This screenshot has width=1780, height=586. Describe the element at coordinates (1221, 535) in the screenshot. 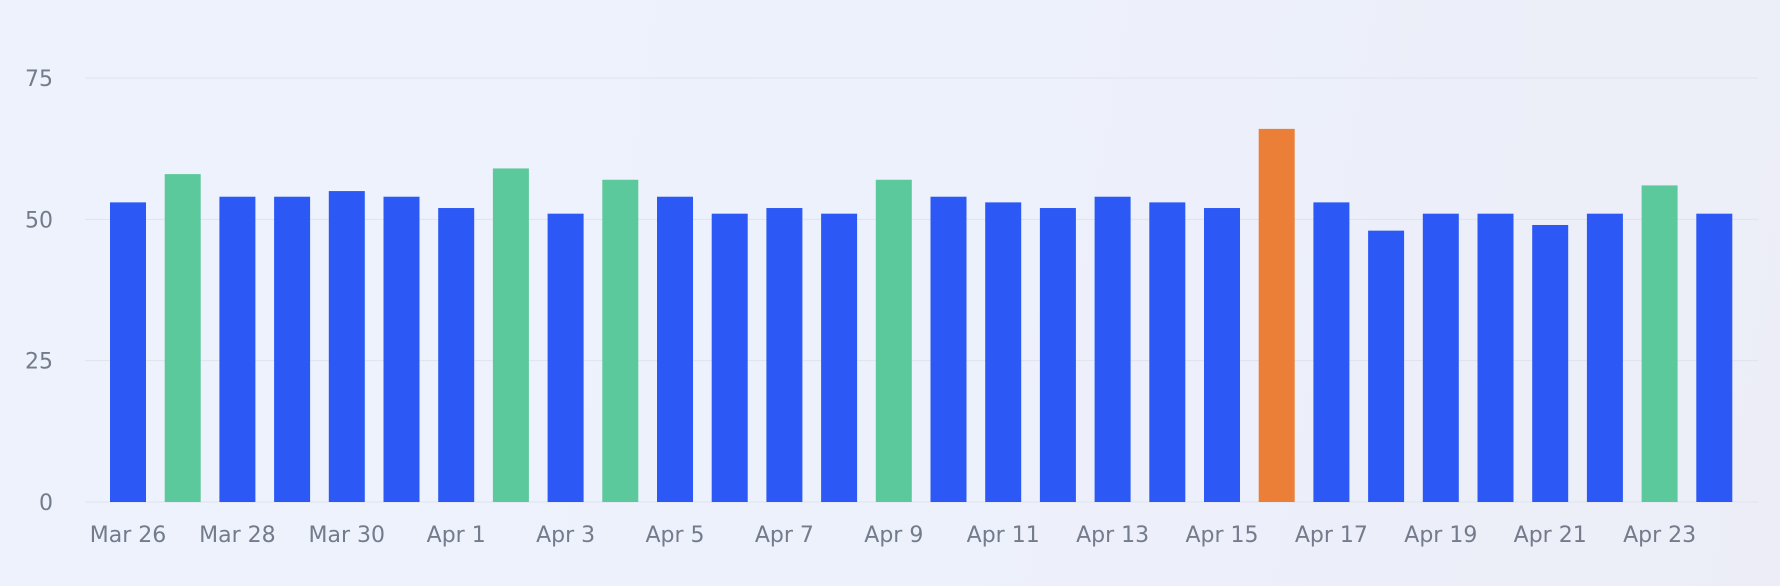

I see `x-tick-label: Apr 15` at that location.